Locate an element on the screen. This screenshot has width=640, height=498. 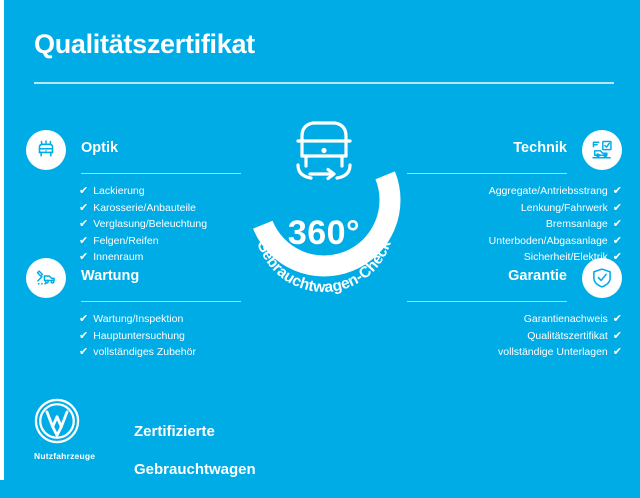
list-item: Unterboden/Abgasanlage ✔ is located at coordinates (514, 241).